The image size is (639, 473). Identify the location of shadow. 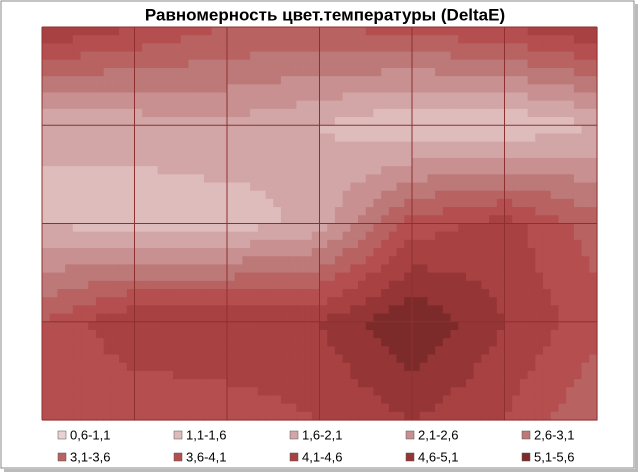
(320, 470).